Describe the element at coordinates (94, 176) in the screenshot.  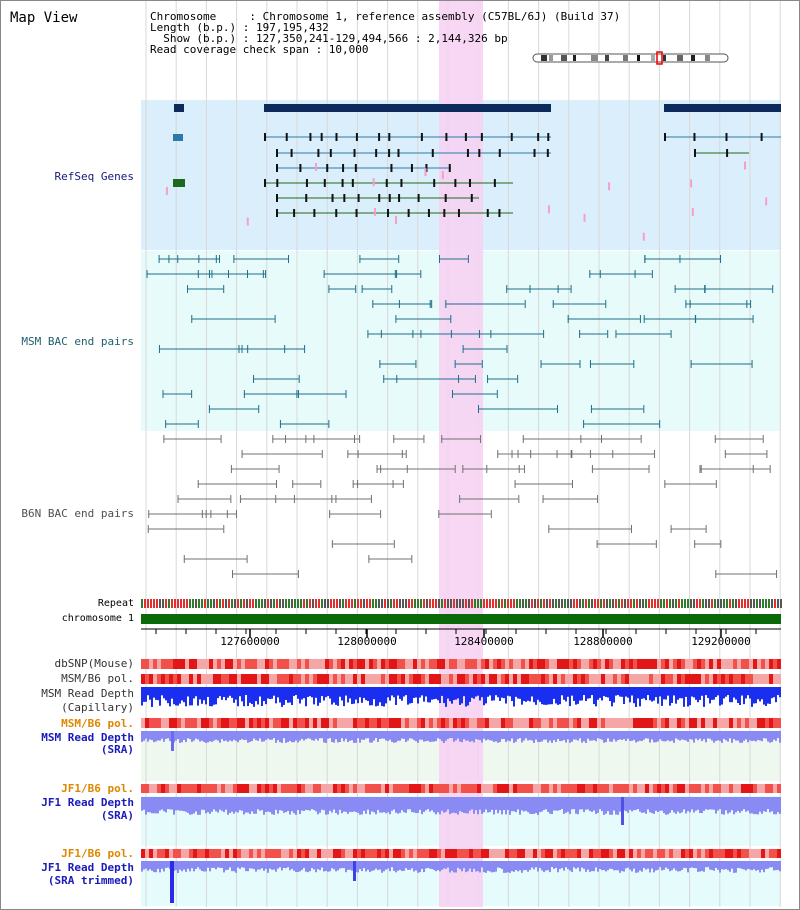
I see `track-label-refseq-genes: RefSeq Genes` at that location.